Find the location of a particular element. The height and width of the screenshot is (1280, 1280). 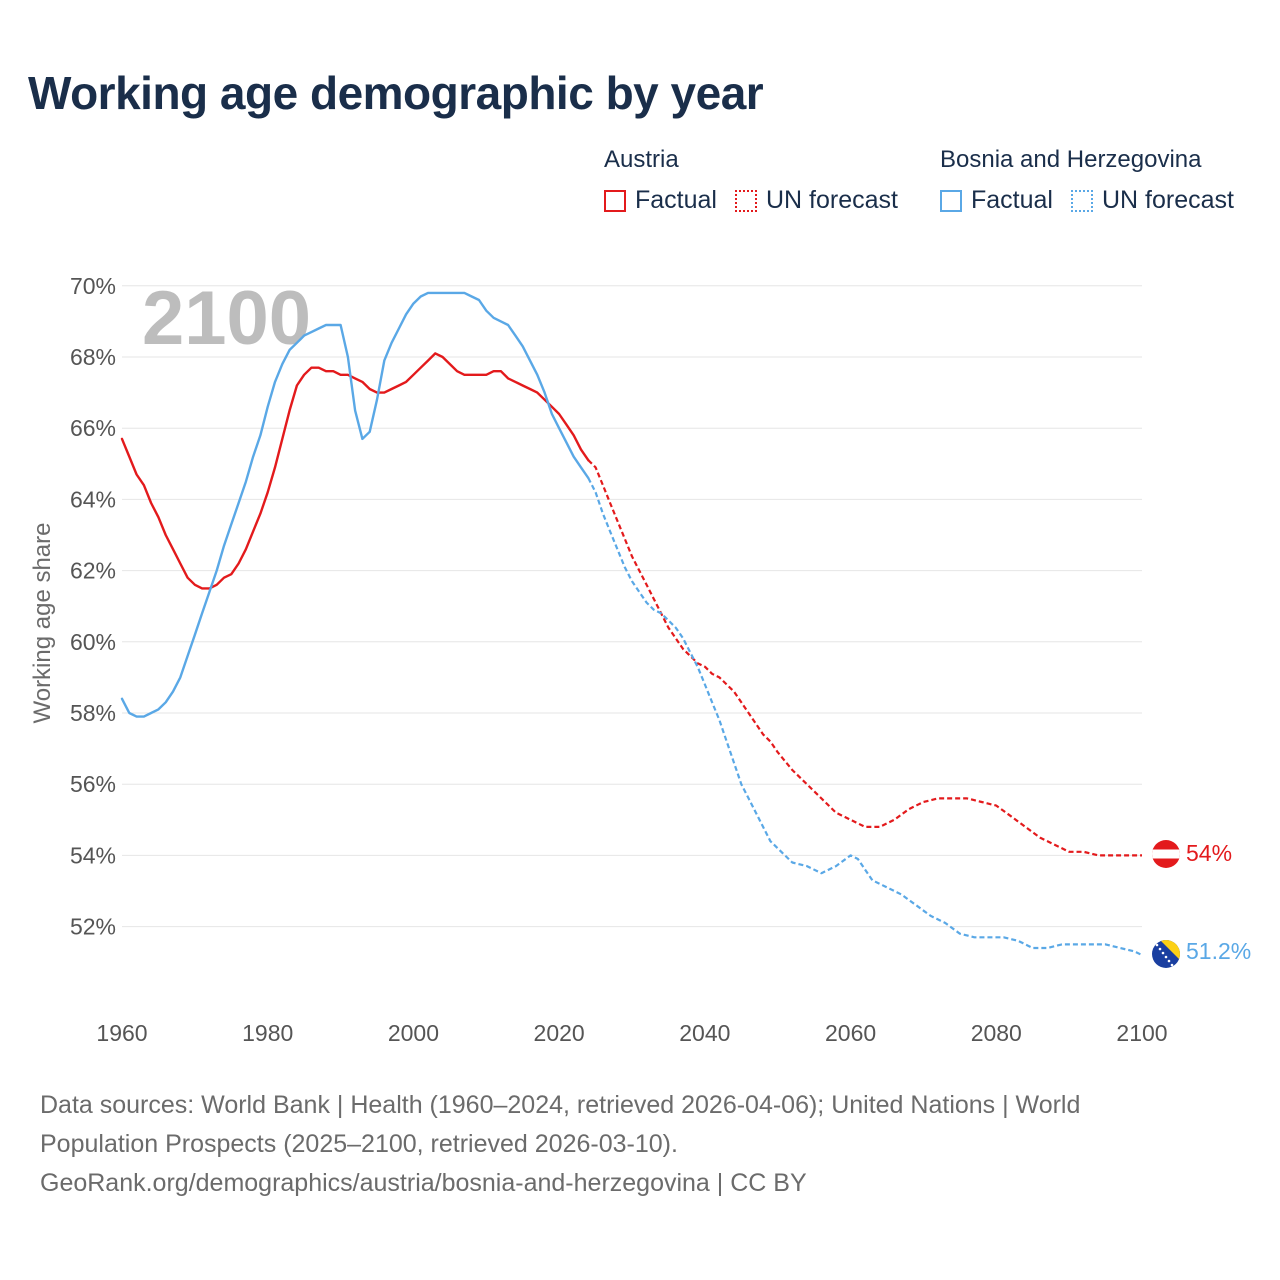

bosnia-factual-line is located at coordinates (355, 504).